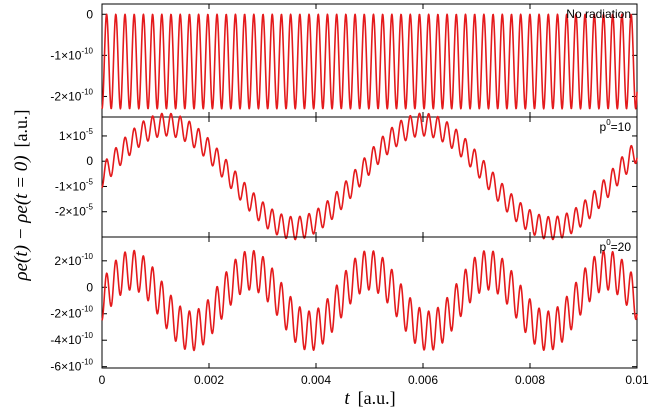 This screenshot has height=411, width=654. What do you see at coordinates (71, 366) in the screenshot?
I see `y-tick-label: -6×10⁻¹⁰` at bounding box center [71, 366].